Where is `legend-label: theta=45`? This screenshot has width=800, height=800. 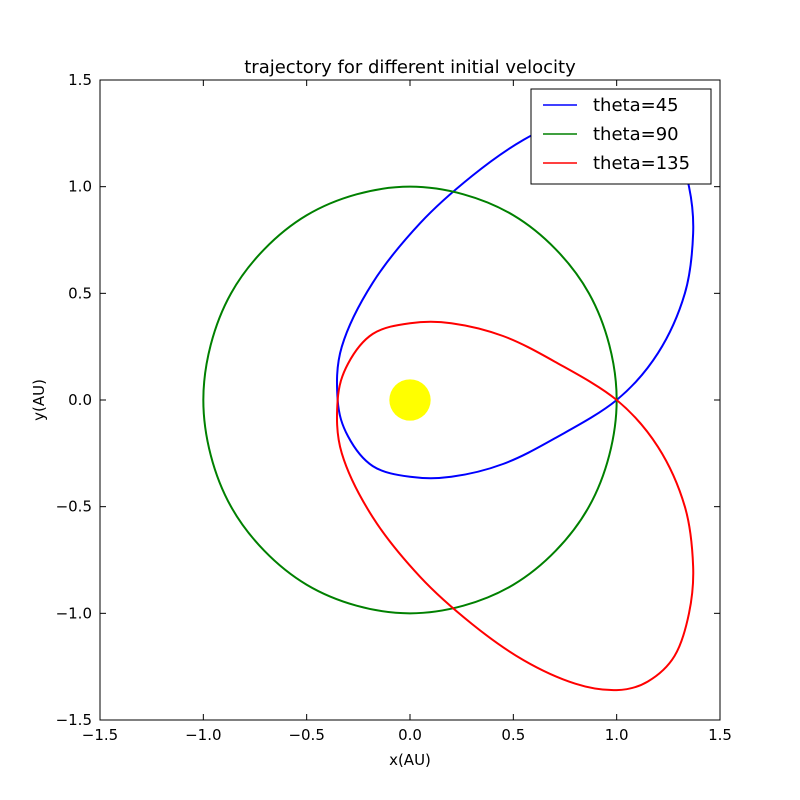
legend-label: theta=45 is located at coordinates (636, 105).